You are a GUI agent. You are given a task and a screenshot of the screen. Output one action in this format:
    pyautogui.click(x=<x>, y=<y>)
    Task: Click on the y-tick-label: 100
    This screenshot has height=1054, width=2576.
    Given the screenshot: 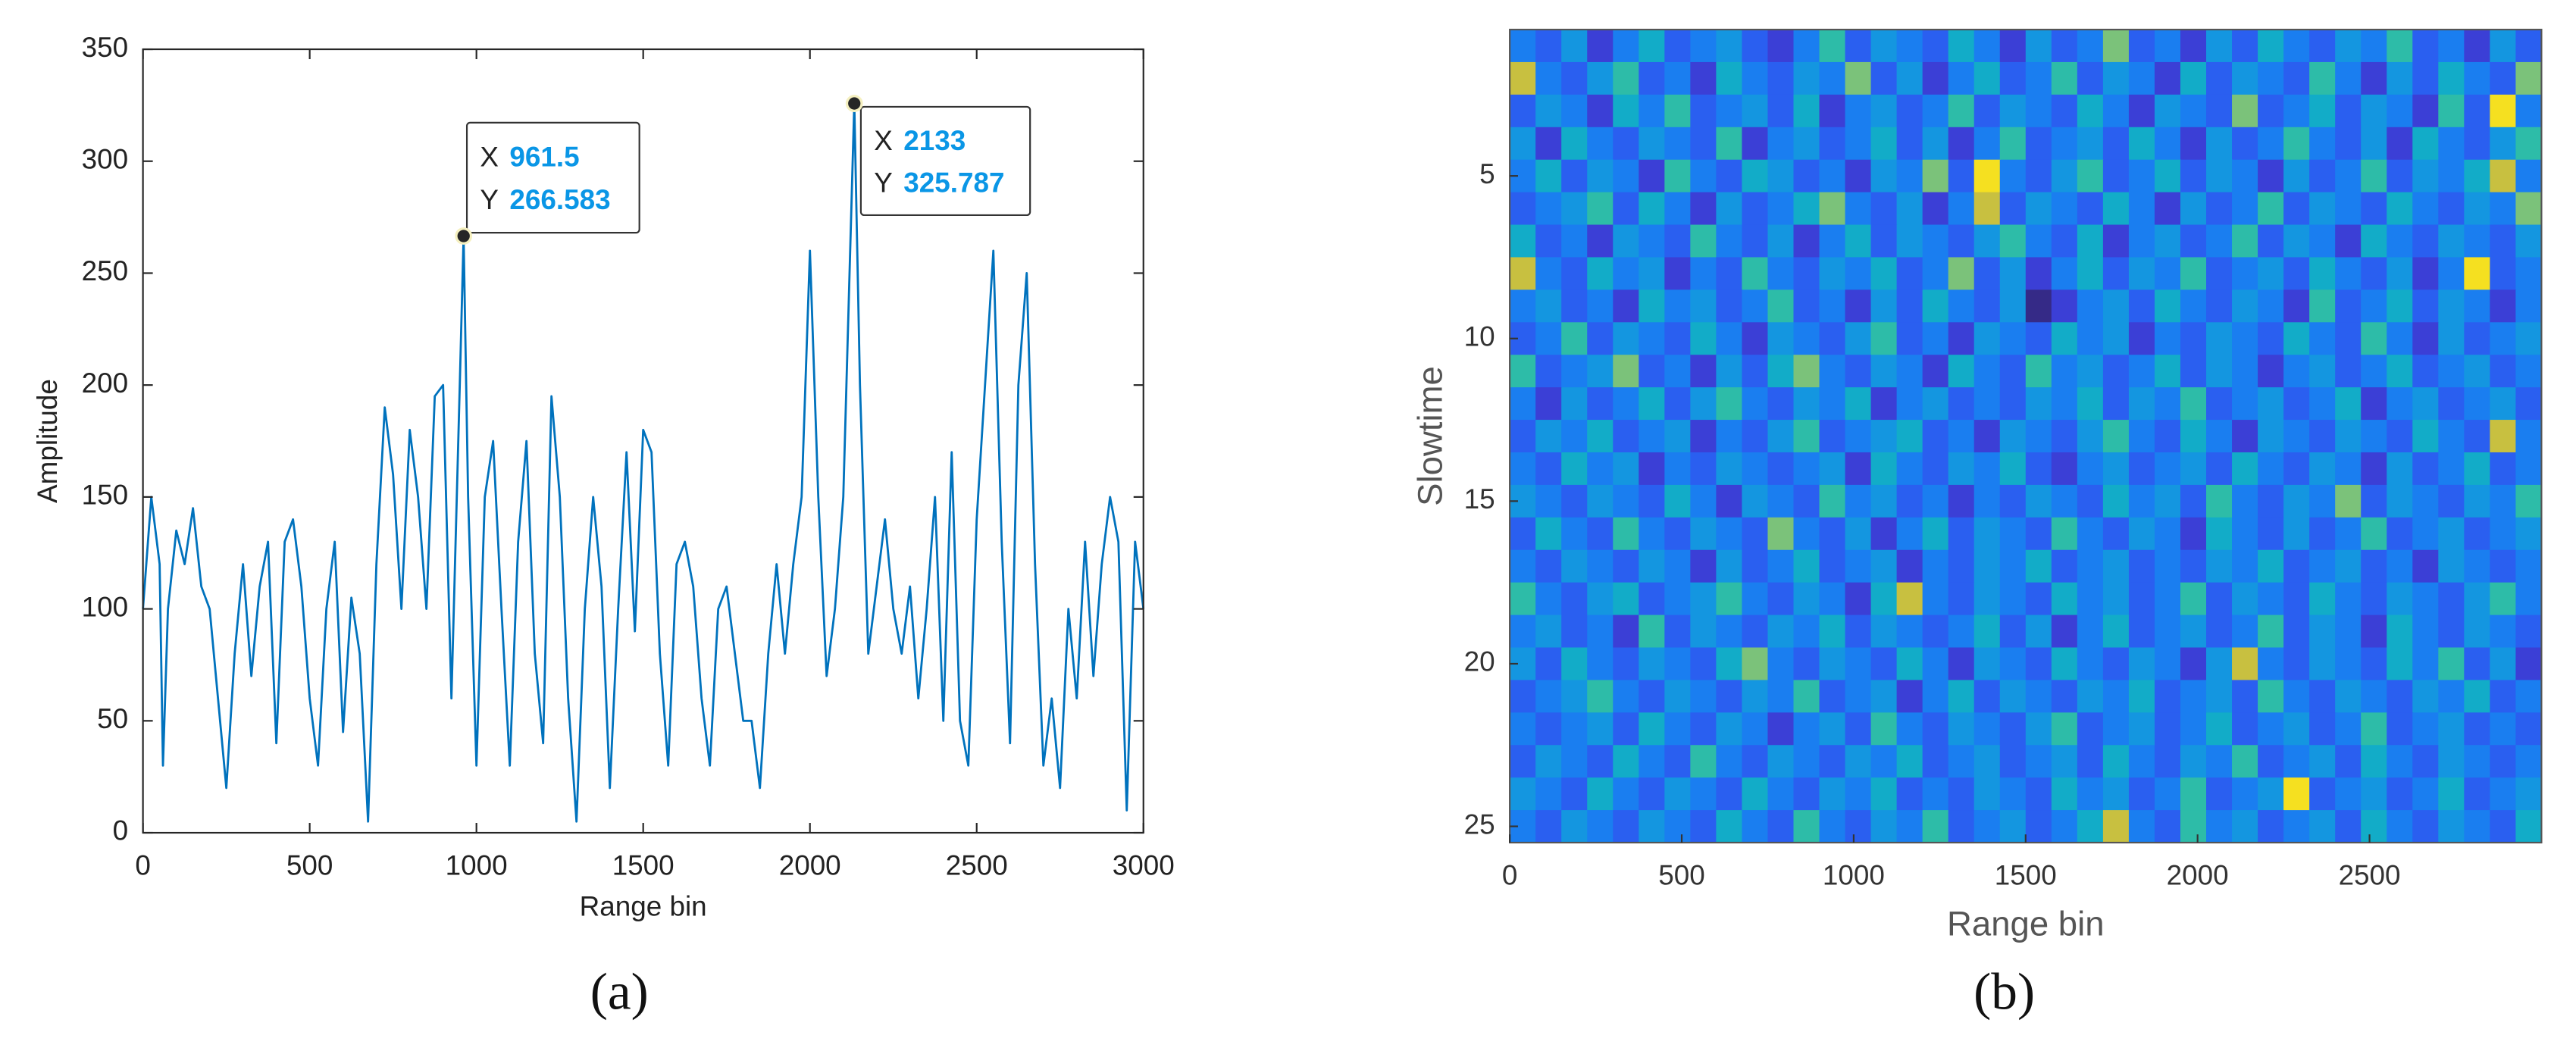 What is the action you would take?
    pyautogui.click(x=105, y=606)
    